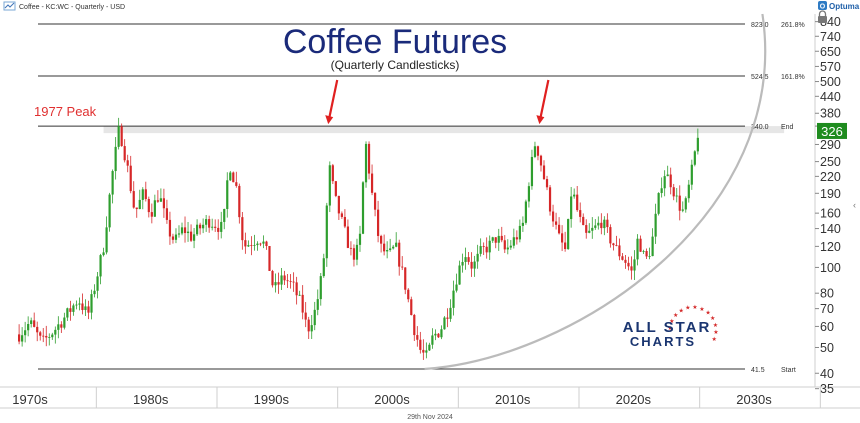 The width and height of the screenshot is (860, 423). Describe the element at coordinates (844, 6) in the screenshot. I see `brand-name: Optuma` at that location.